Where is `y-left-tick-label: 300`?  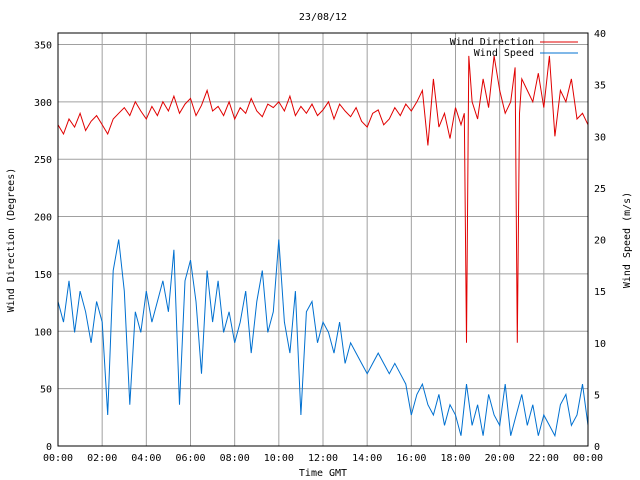
y-left-tick-label: 300 is located at coordinates (43, 103).